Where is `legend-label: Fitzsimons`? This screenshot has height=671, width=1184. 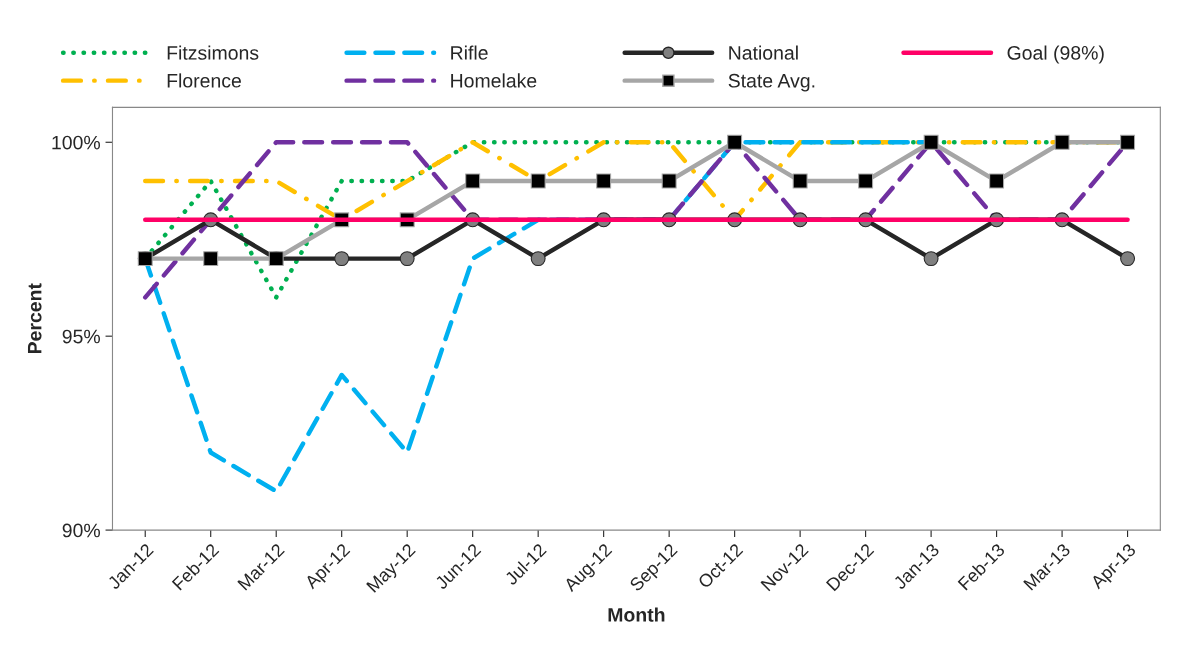
legend-label: Fitzsimons is located at coordinates (213, 52).